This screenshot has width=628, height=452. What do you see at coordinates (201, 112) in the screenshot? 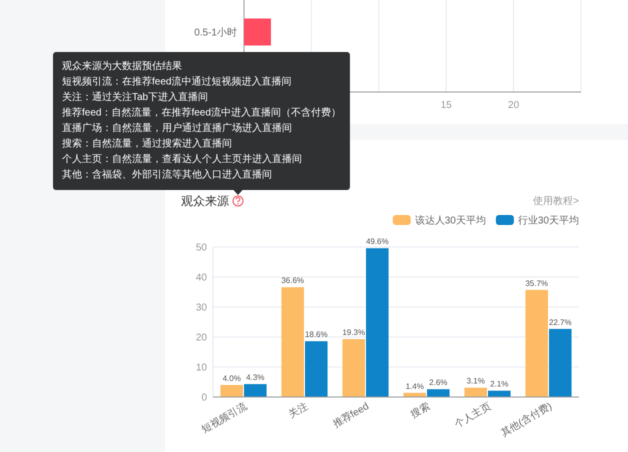
I see `text: 推荐feed：自然流量，在推荐feed流中进入直播间（不含付费）` at bounding box center [201, 112].